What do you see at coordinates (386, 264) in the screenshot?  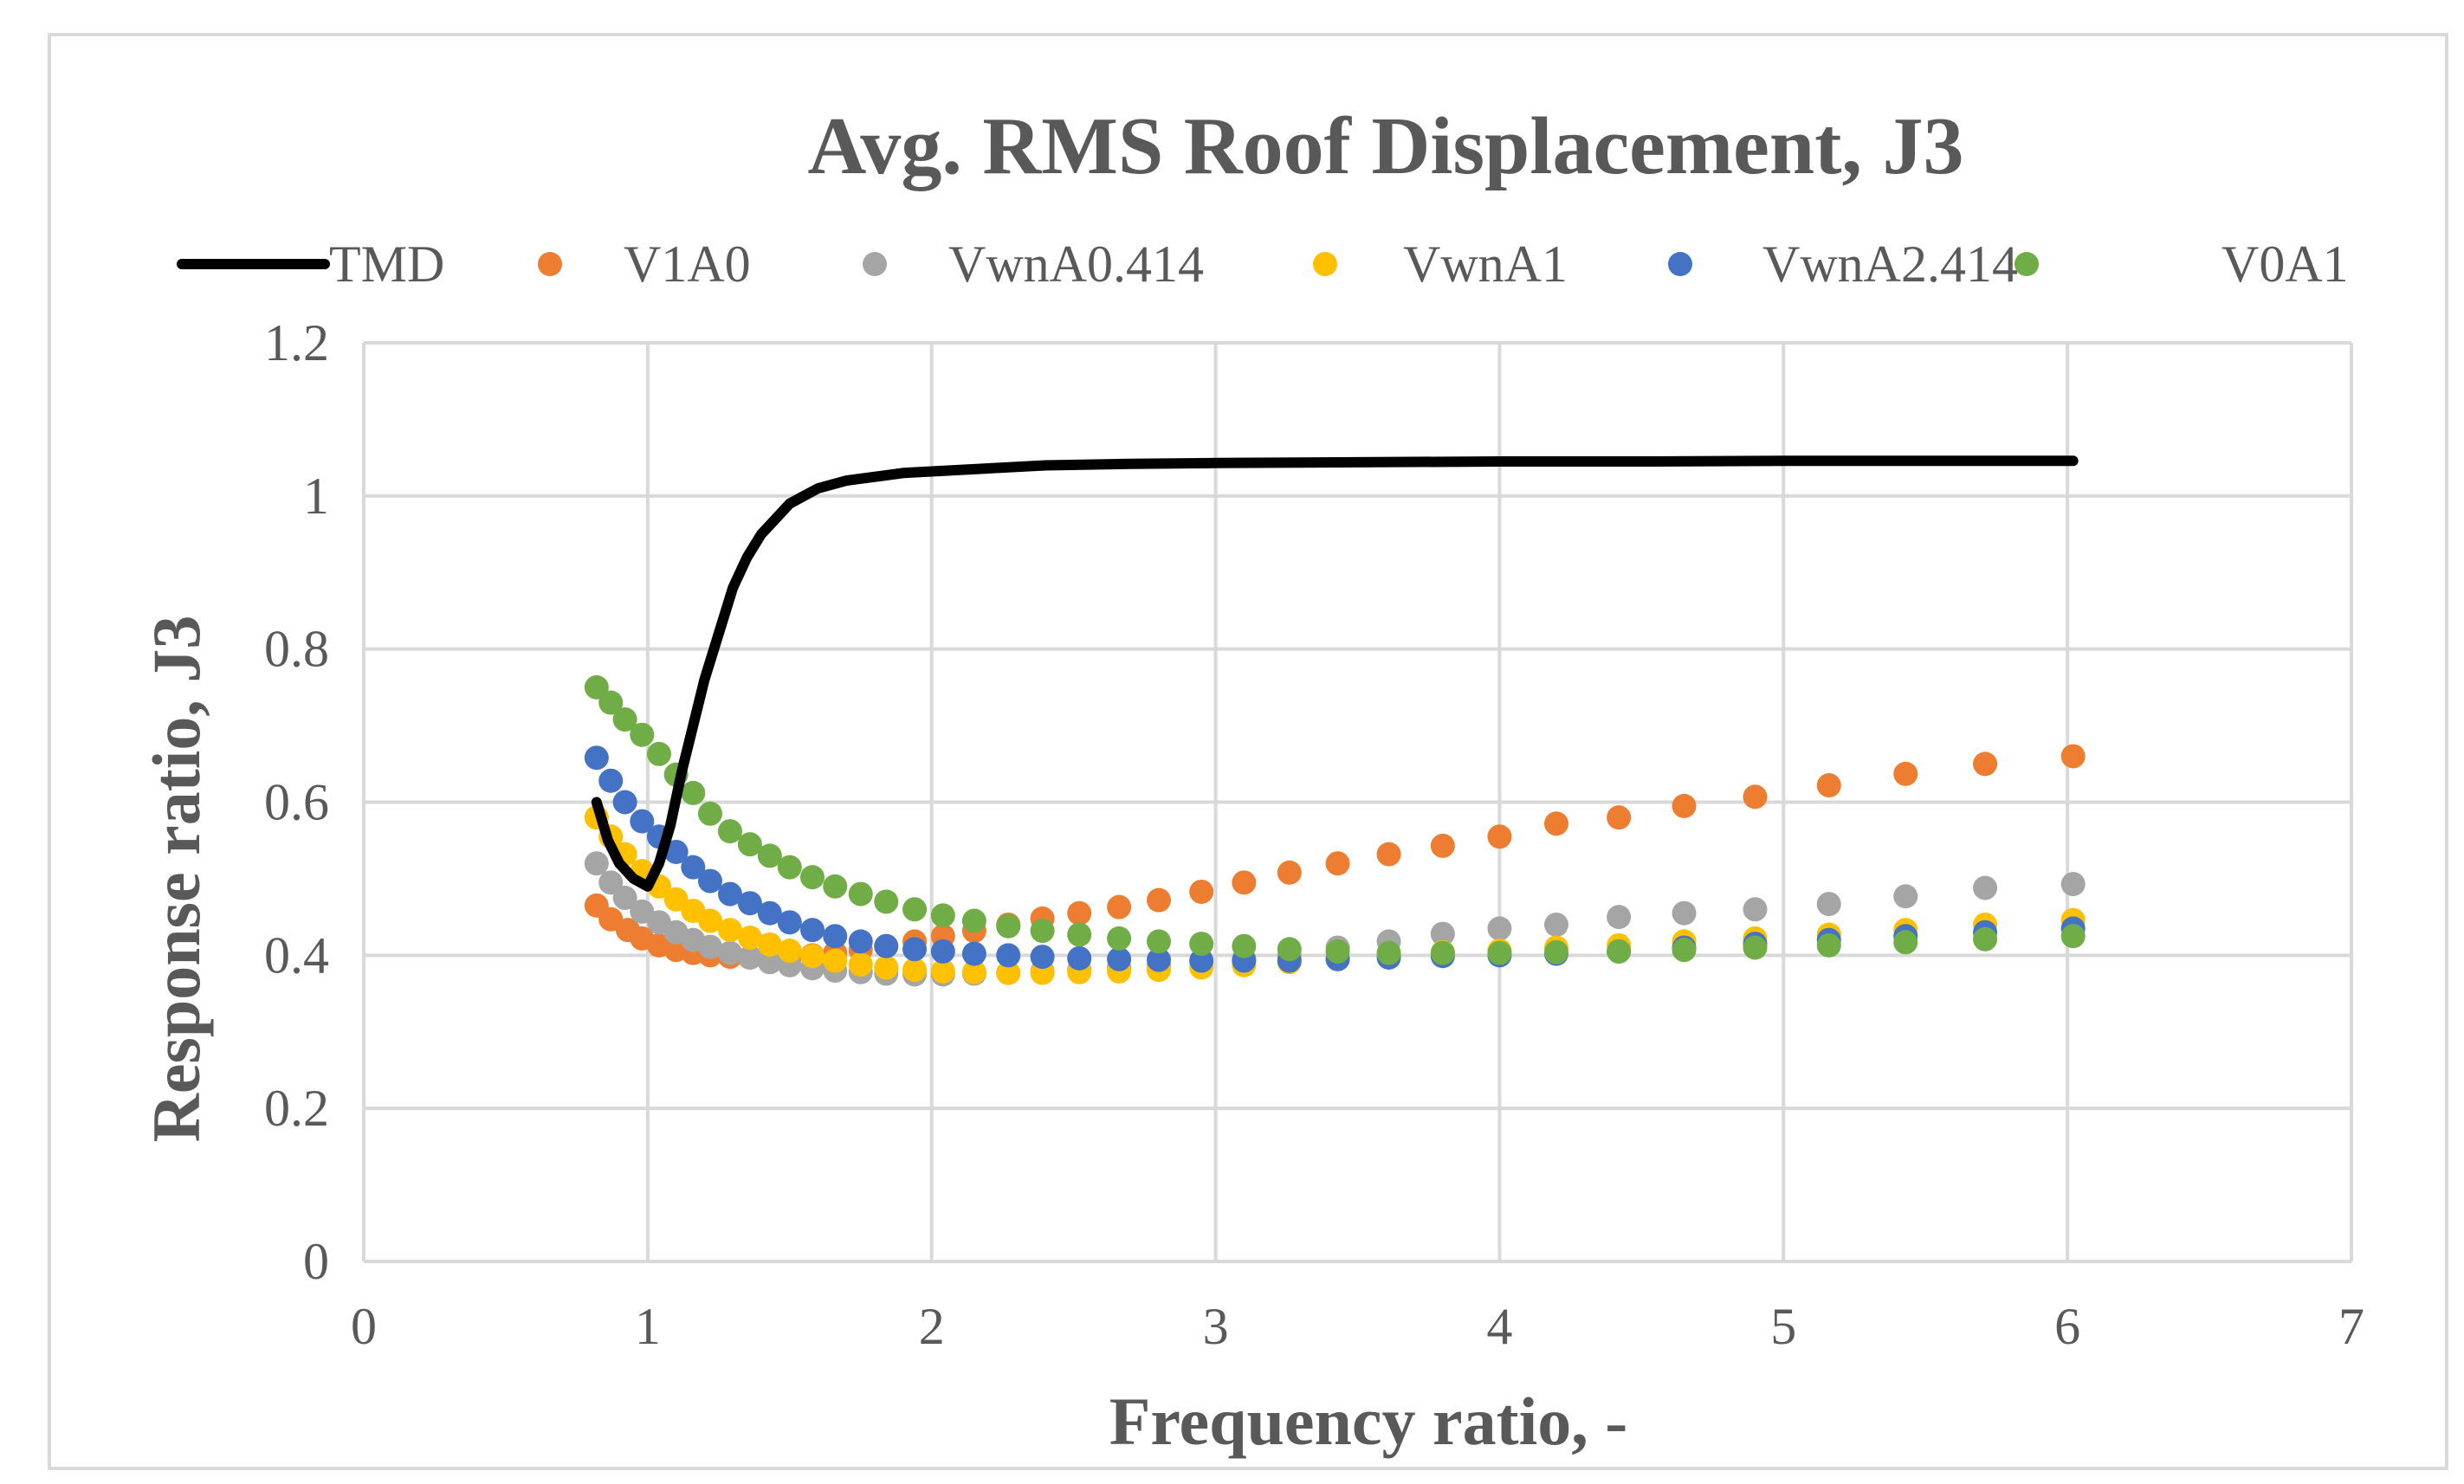 I see `legend-tmd-label: TMD` at bounding box center [386, 264].